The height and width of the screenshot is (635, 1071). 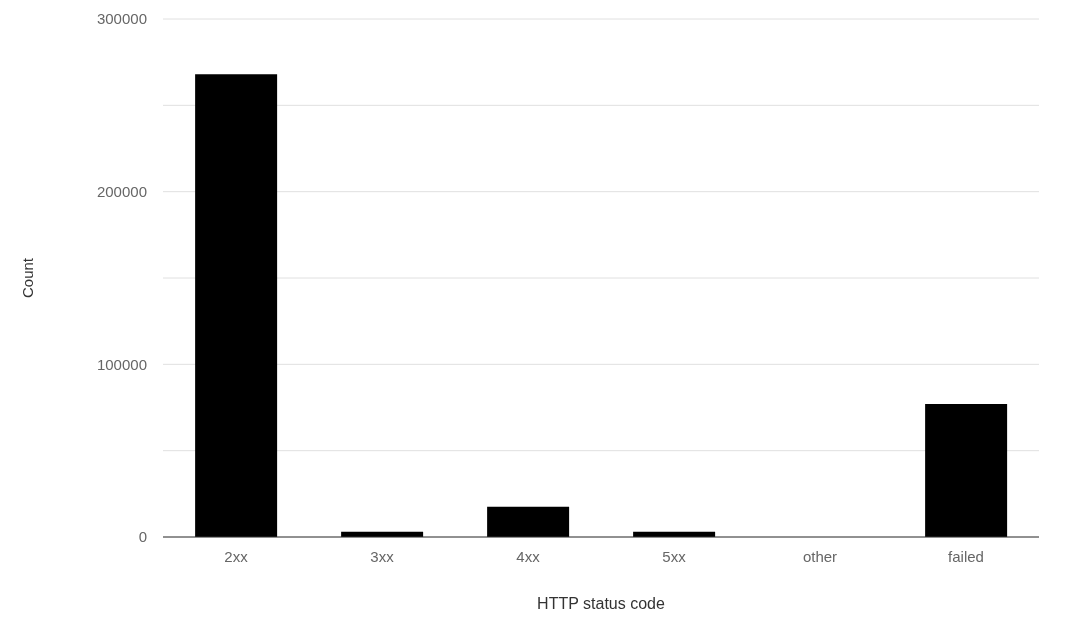 I want to click on x-axis-title: HTTP status code, so click(x=601, y=603).